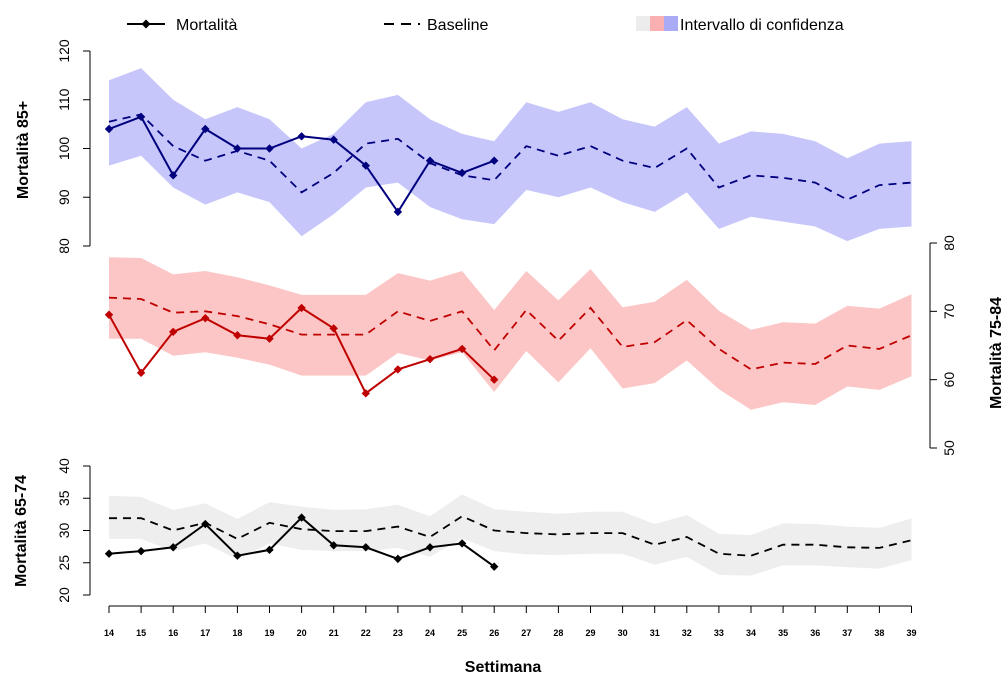 This screenshot has height=681, width=1006. Describe the element at coordinates (366, 633) in the screenshot. I see `x-tick-label: 22` at that location.